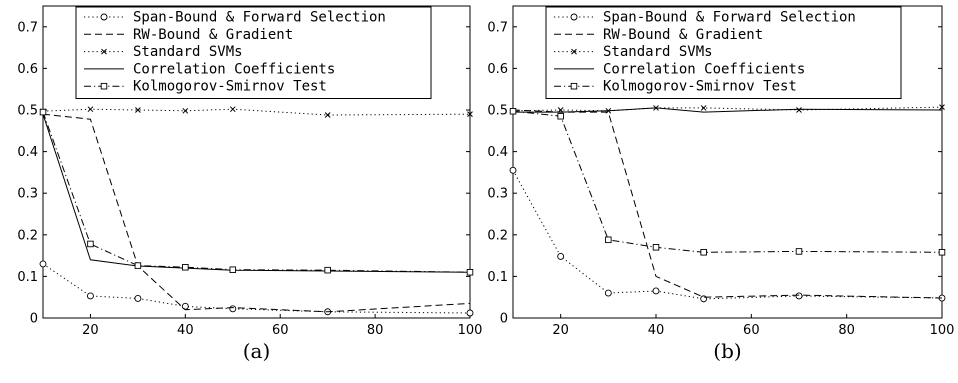 This screenshot has width=958, height=383. I want to click on series-span-bound-forward-selection, so click(256, 288).